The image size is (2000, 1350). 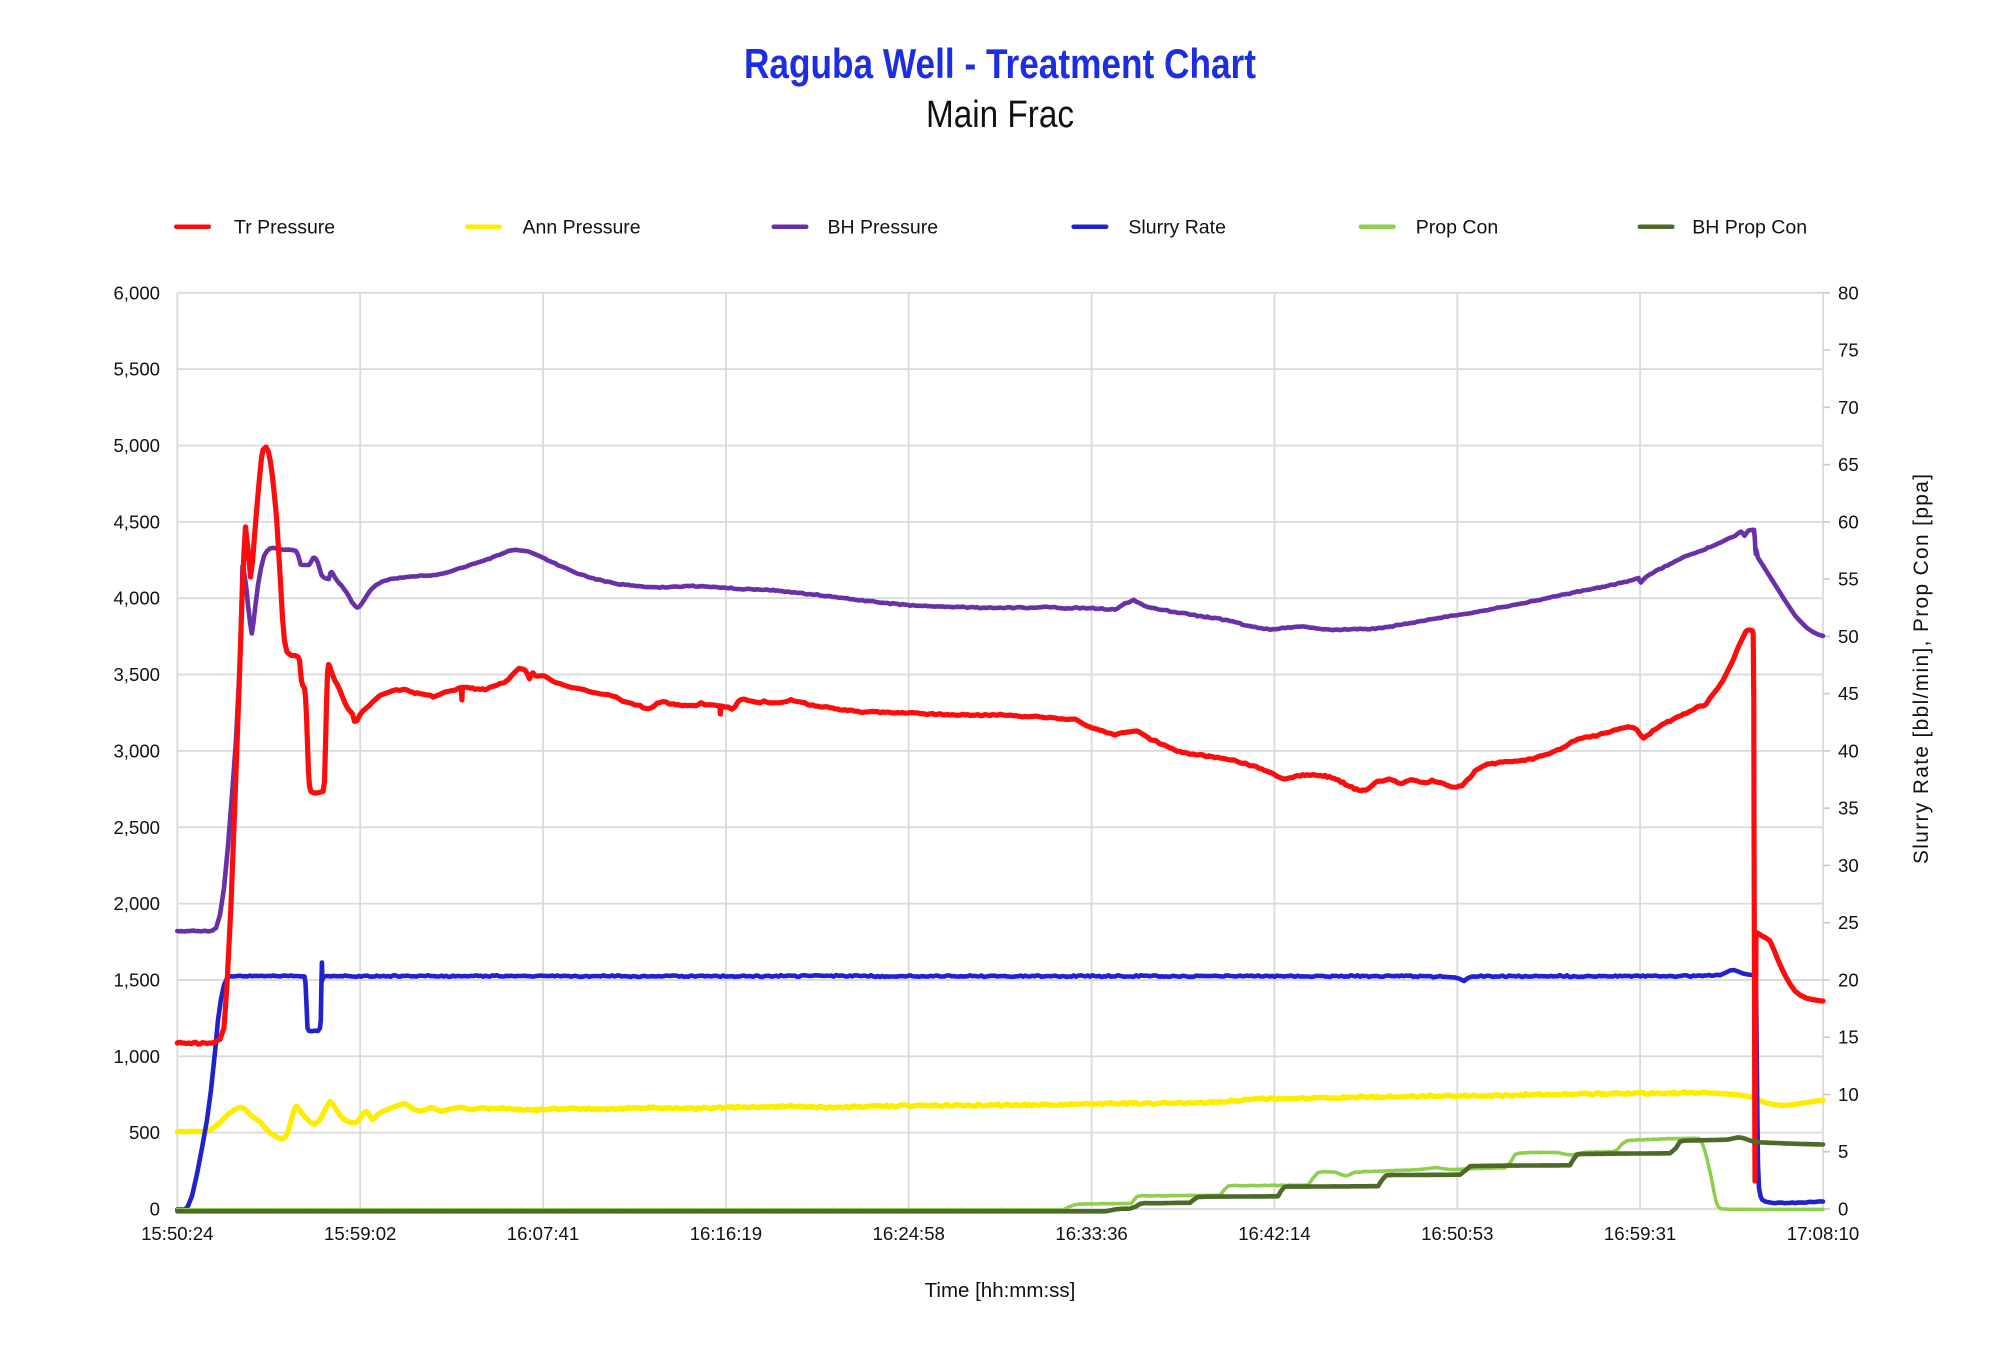 I want to click on svg-text: Tr Pressure, so click(x=284, y=228).